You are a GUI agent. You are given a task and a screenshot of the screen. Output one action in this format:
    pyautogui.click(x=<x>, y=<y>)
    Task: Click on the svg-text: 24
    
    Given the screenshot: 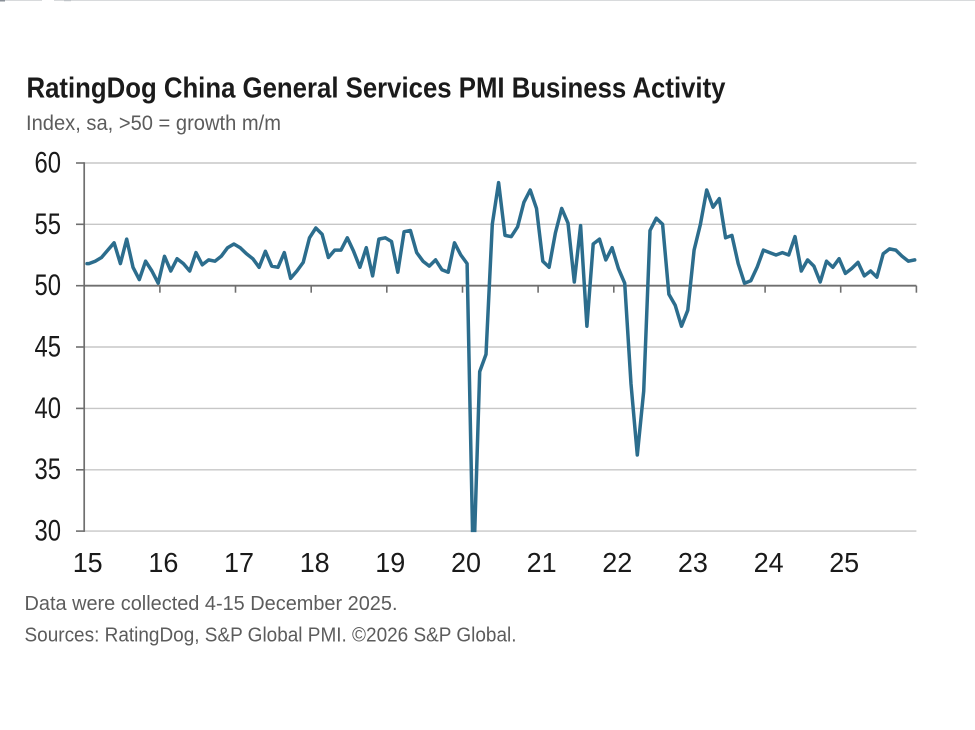 What is the action you would take?
    pyautogui.click(x=769, y=562)
    